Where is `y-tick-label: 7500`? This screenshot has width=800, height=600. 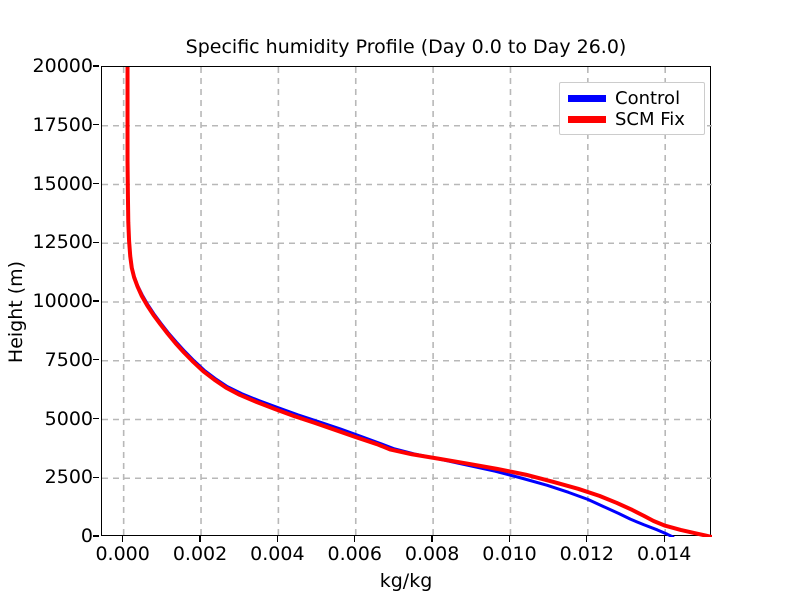
y-tick-label: 7500 is located at coordinates (68, 359).